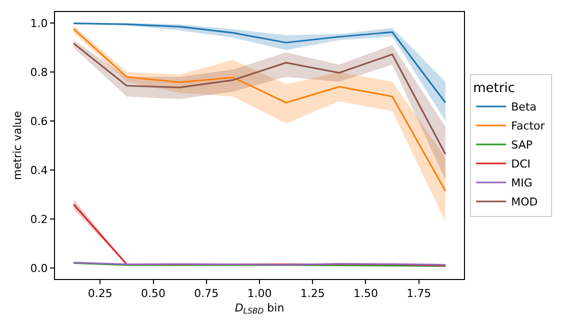 The width and height of the screenshot is (564, 328). I want to click on x-tick-label: 1.25, so click(312, 293).